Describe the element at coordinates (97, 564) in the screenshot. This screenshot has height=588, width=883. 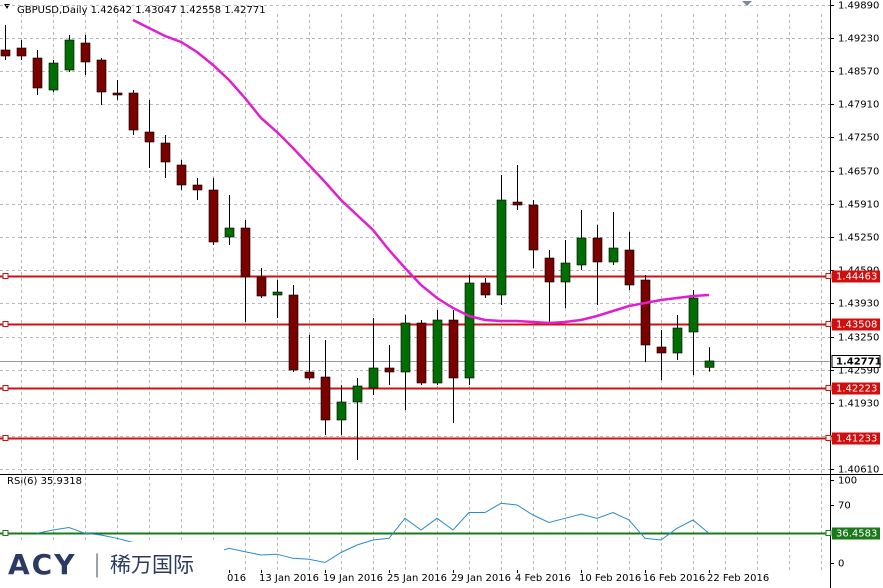
I see `logo-sep: |` at that location.